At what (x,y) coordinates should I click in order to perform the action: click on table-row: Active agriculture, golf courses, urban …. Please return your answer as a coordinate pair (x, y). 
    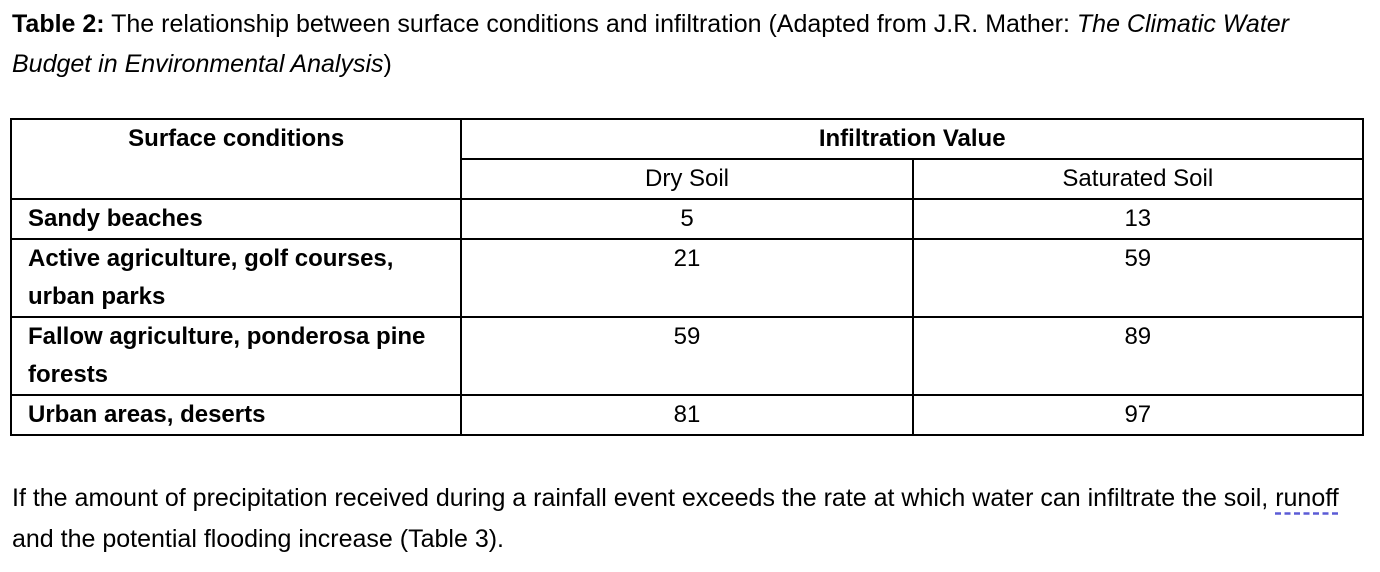
    Looking at the image, I should click on (687, 278).